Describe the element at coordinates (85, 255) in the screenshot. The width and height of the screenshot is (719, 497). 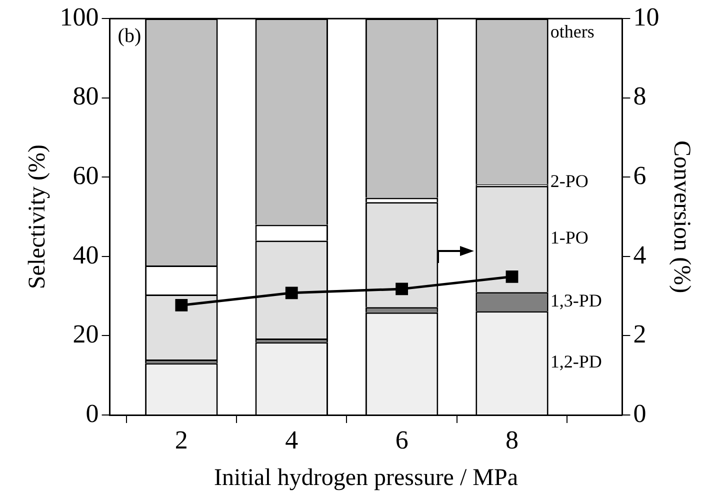
I see `y-tick-label: 40` at that location.